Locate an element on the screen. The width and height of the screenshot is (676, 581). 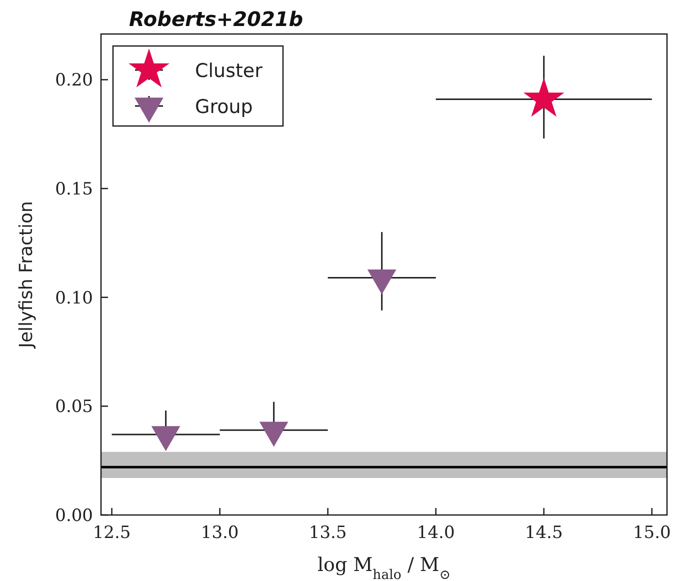
x-tick-label: 14.5 is located at coordinates (543, 533).